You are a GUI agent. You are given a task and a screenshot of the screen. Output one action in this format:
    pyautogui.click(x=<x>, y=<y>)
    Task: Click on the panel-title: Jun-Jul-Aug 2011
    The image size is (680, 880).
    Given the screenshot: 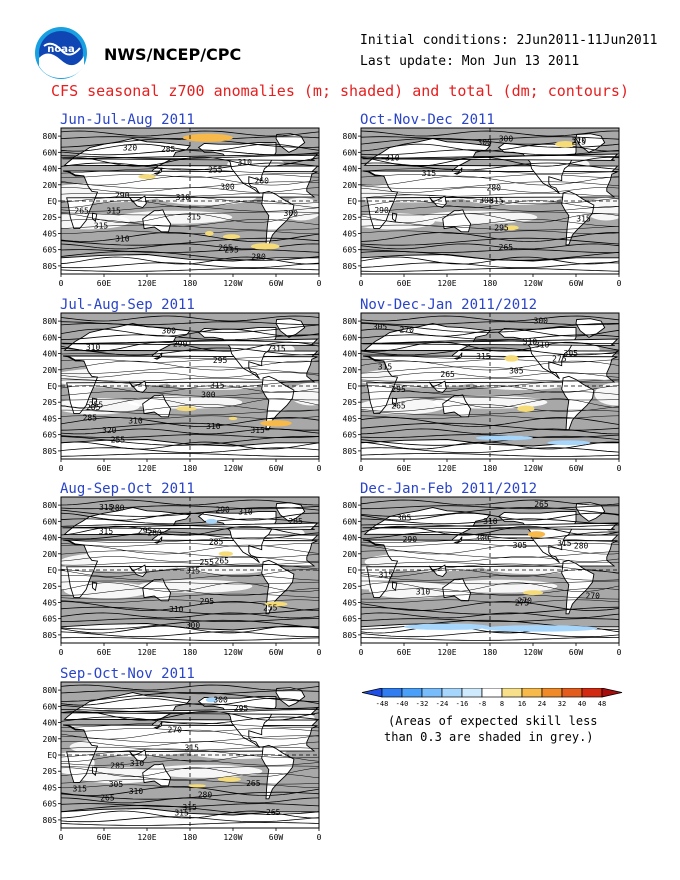 What is the action you would take?
    pyautogui.click(x=127, y=120)
    